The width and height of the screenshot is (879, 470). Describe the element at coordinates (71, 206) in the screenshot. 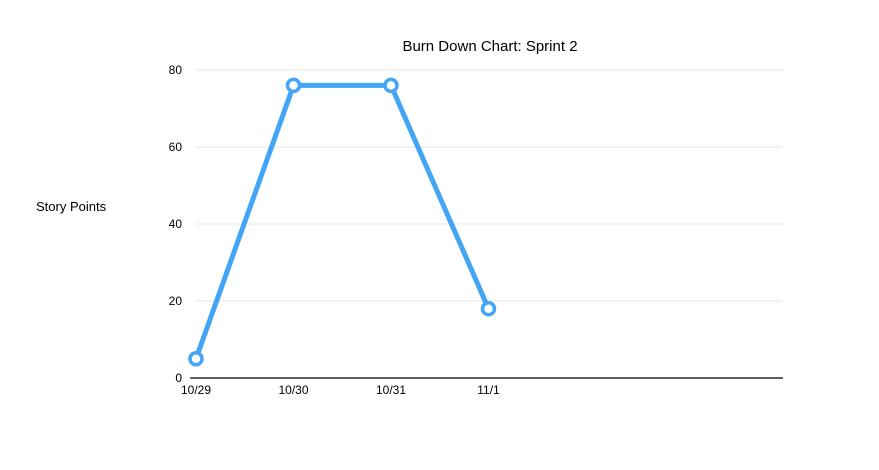

I see `y-axis-label: Story Points` at that location.